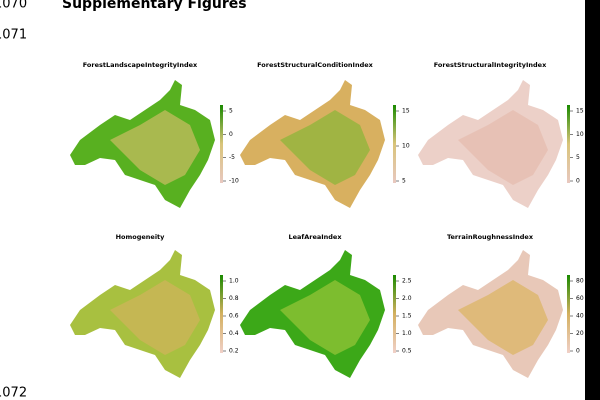 This screenshot has height=400, width=600. Describe the element at coordinates (580, 298) in the screenshot. I see `colorbar-tick-label: 60` at that location.